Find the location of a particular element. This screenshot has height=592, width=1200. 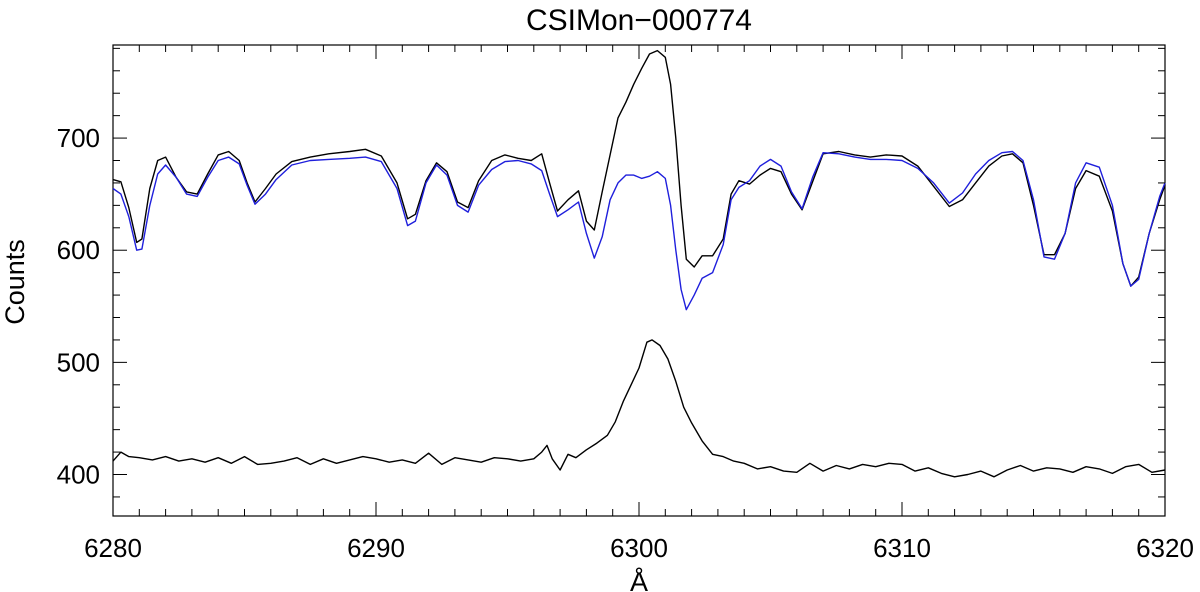

y-tick-label: 600 is located at coordinates (78, 250).